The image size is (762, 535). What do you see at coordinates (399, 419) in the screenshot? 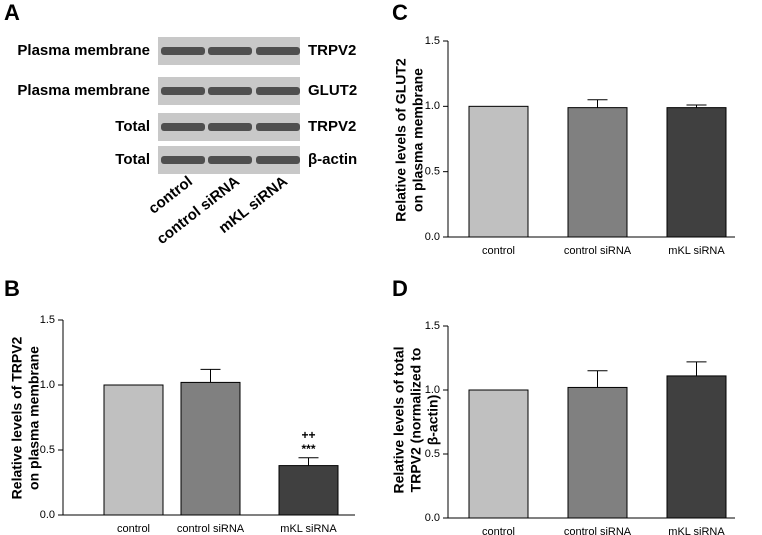
I see `y-axis-label: Relative levels of total` at bounding box center [399, 419].